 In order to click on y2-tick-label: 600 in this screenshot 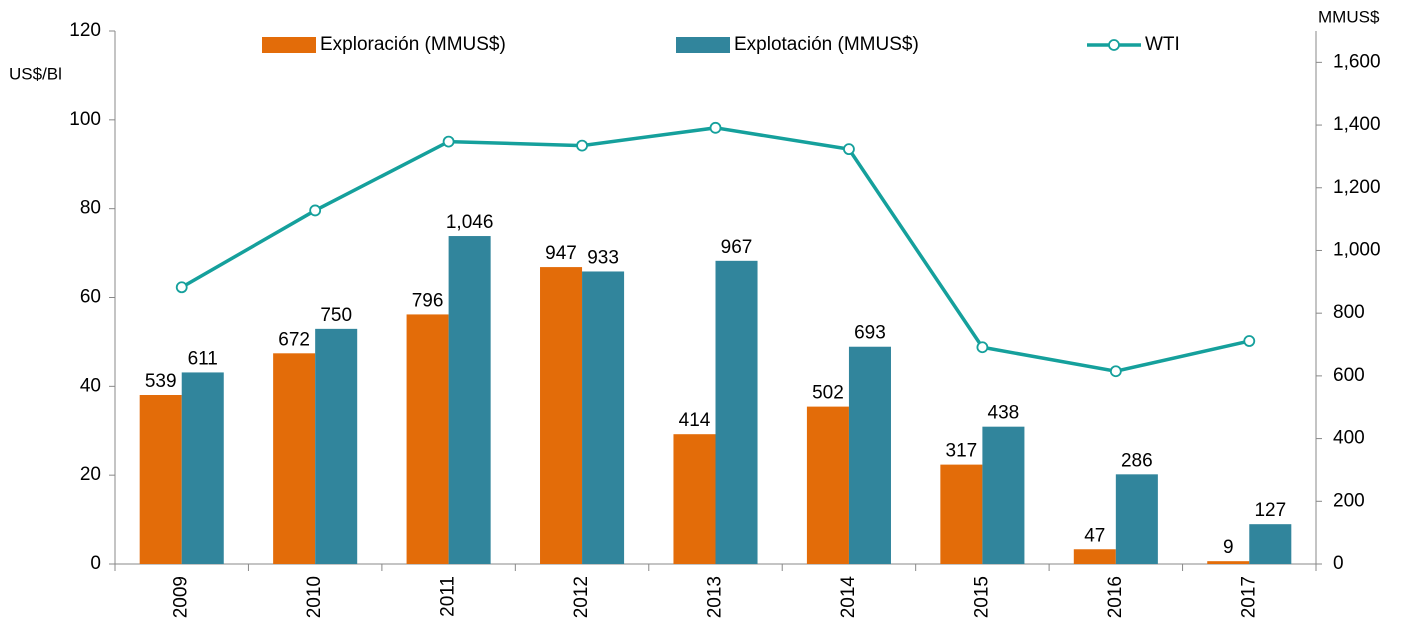, I will do `click(1349, 375)`.